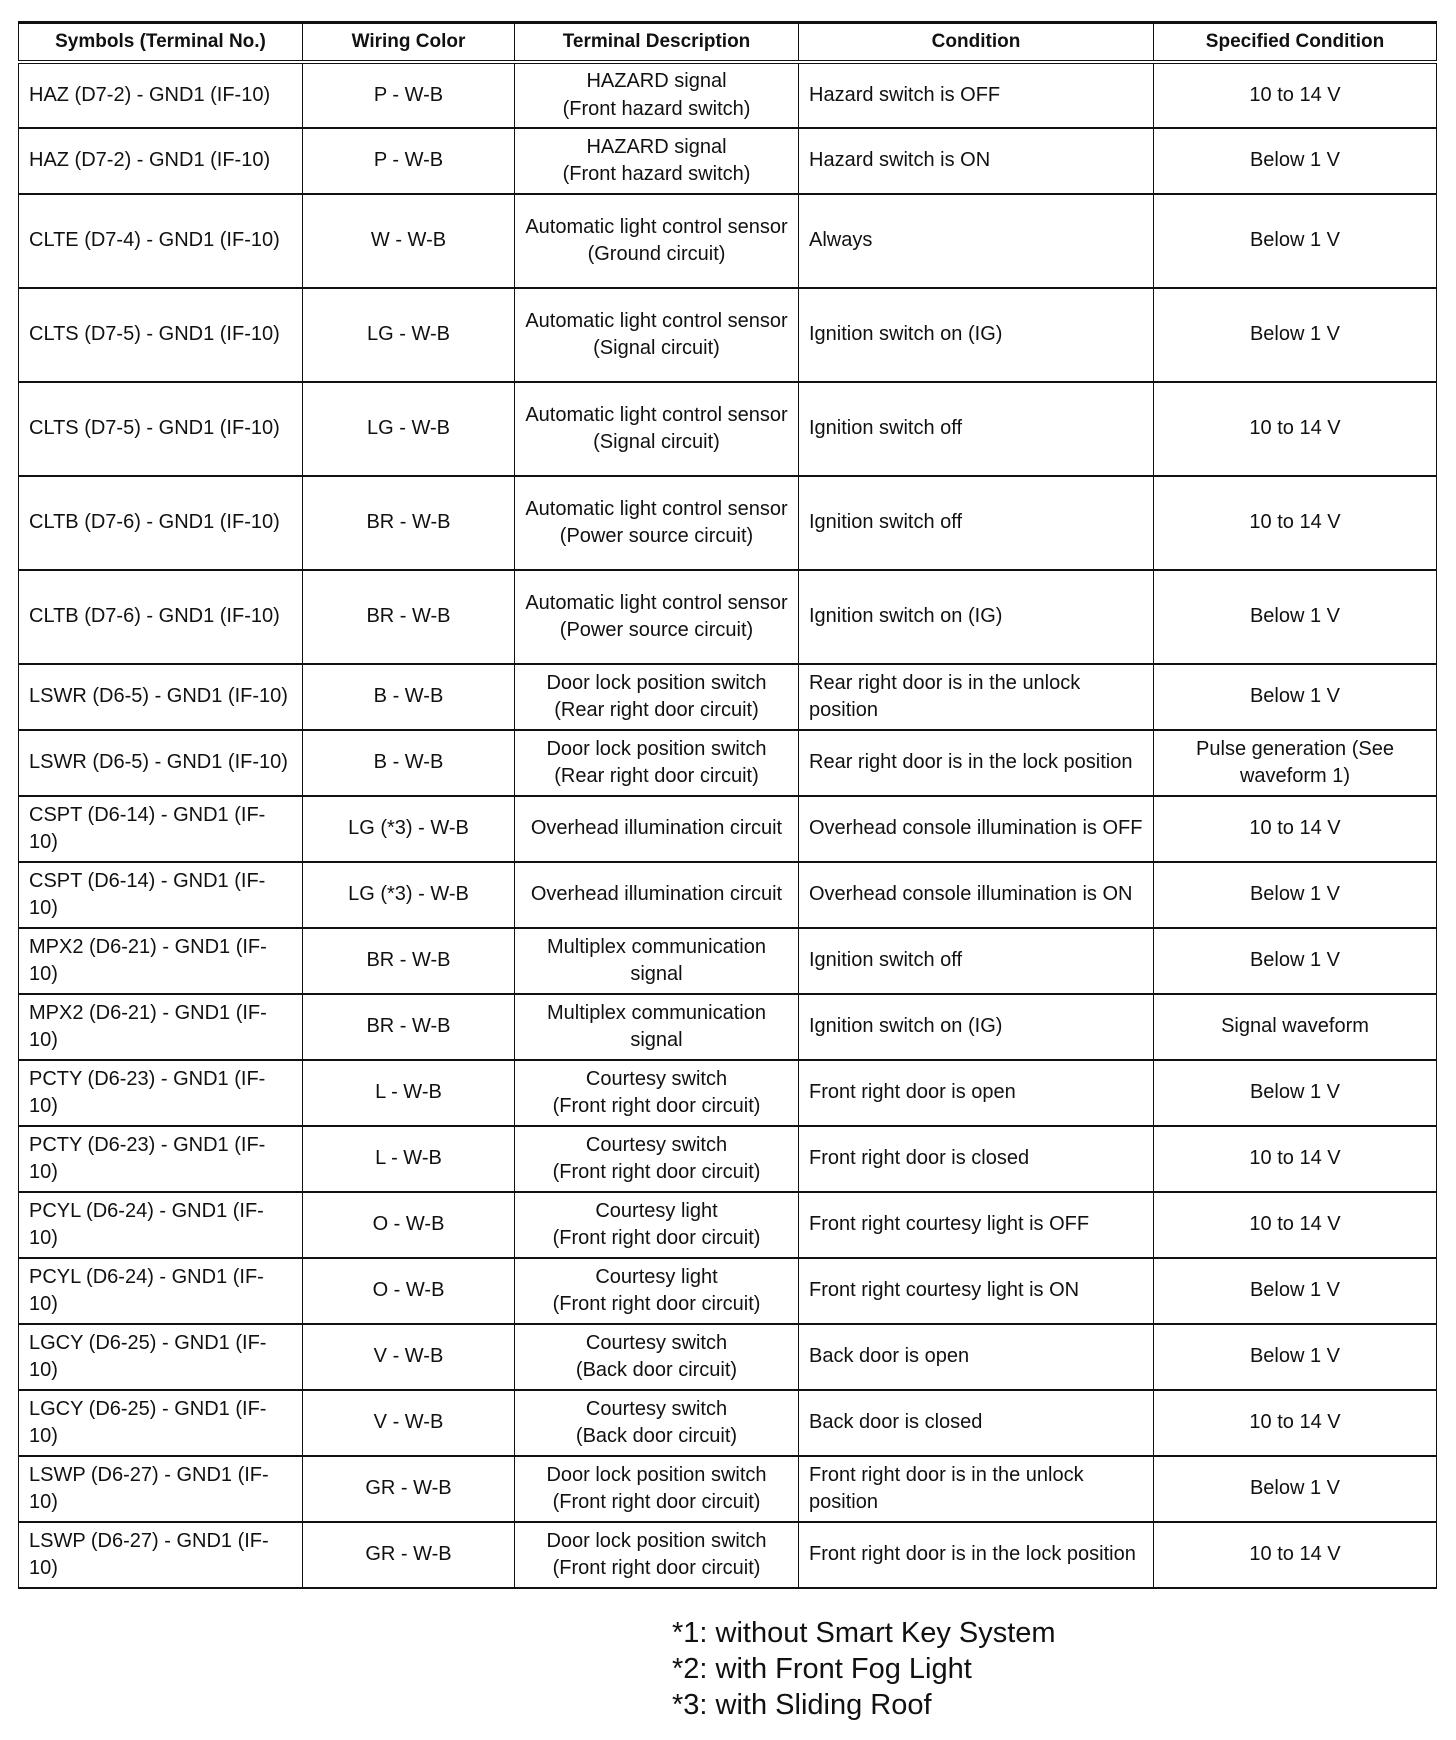 Image resolution: width=1456 pixels, height=1740 pixels. What do you see at coordinates (656, 254) in the screenshot?
I see `description-line: (Ground circuit)` at bounding box center [656, 254].